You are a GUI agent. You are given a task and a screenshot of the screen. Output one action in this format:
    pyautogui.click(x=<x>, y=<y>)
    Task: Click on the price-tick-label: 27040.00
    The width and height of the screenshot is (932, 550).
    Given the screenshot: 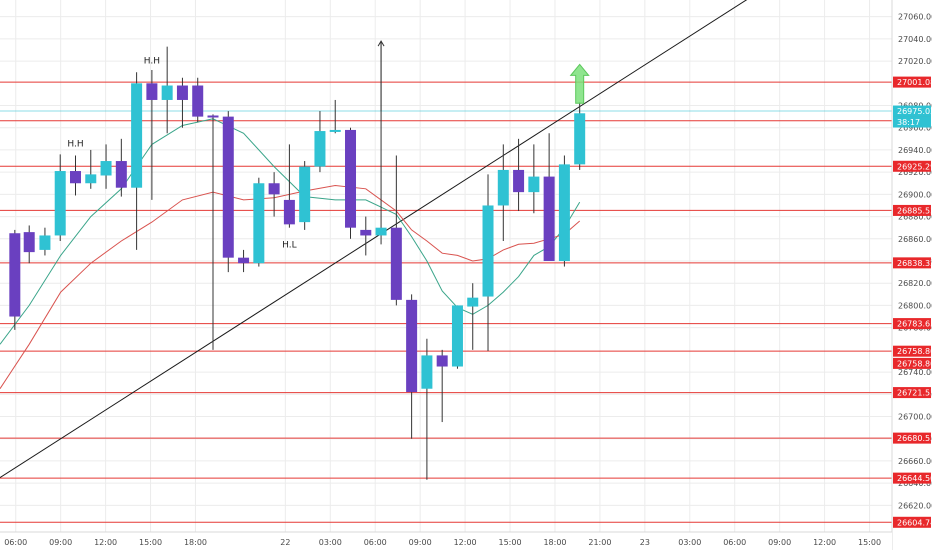 What is the action you would take?
    pyautogui.click(x=915, y=39)
    